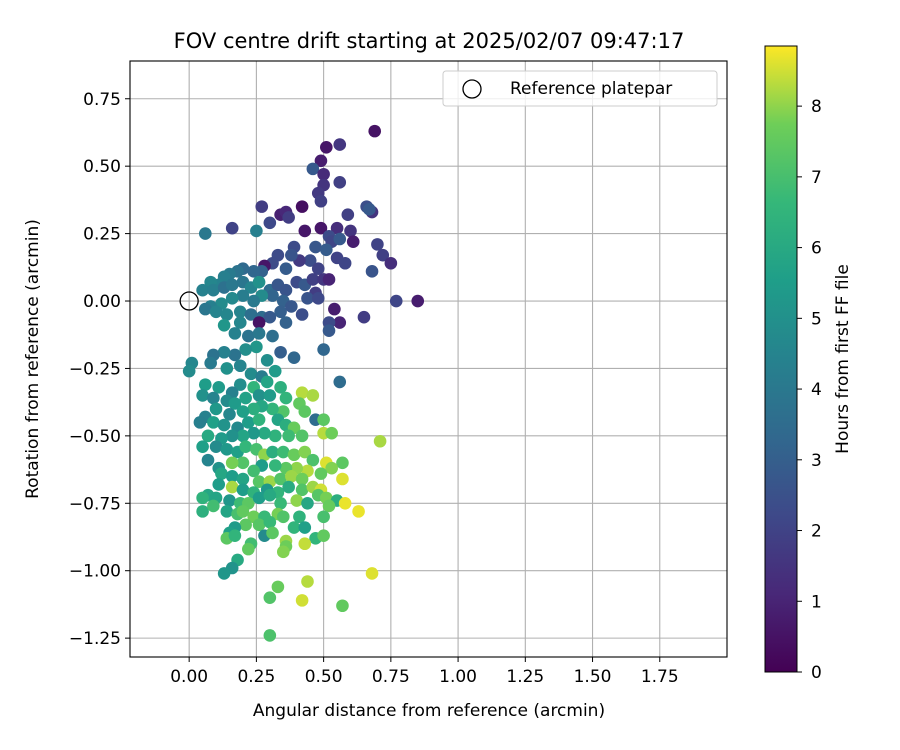 The height and width of the screenshot is (750, 900). I want to click on colorbar-tick-label: 5, so click(816, 319).